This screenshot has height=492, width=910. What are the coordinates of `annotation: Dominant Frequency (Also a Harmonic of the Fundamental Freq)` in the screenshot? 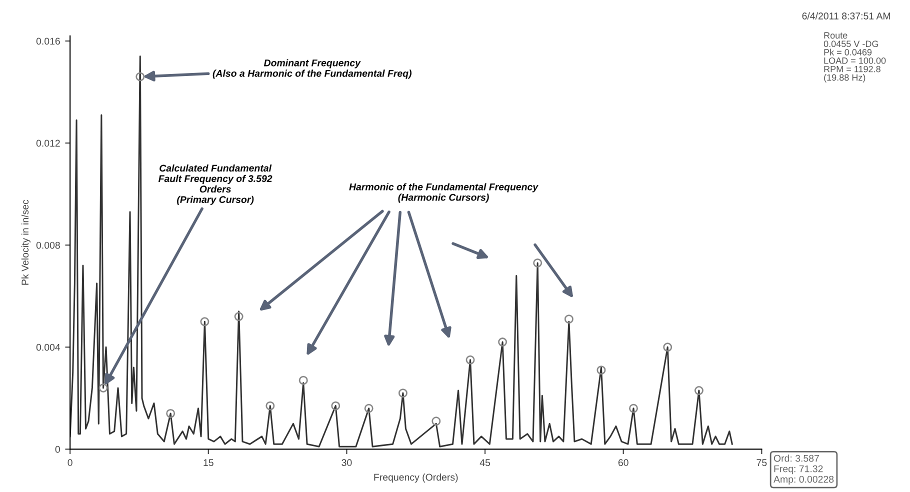 It's located at (312, 69).